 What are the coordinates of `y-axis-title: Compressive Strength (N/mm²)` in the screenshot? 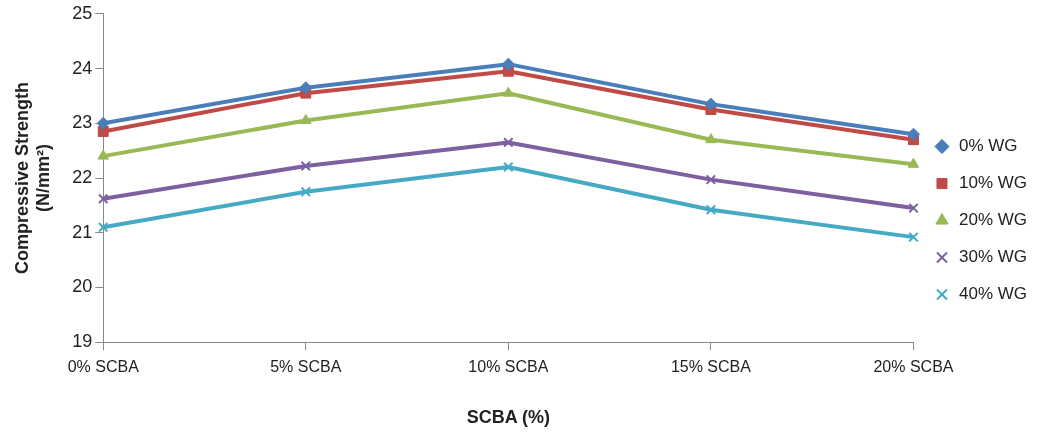 It's located at (32, 178).